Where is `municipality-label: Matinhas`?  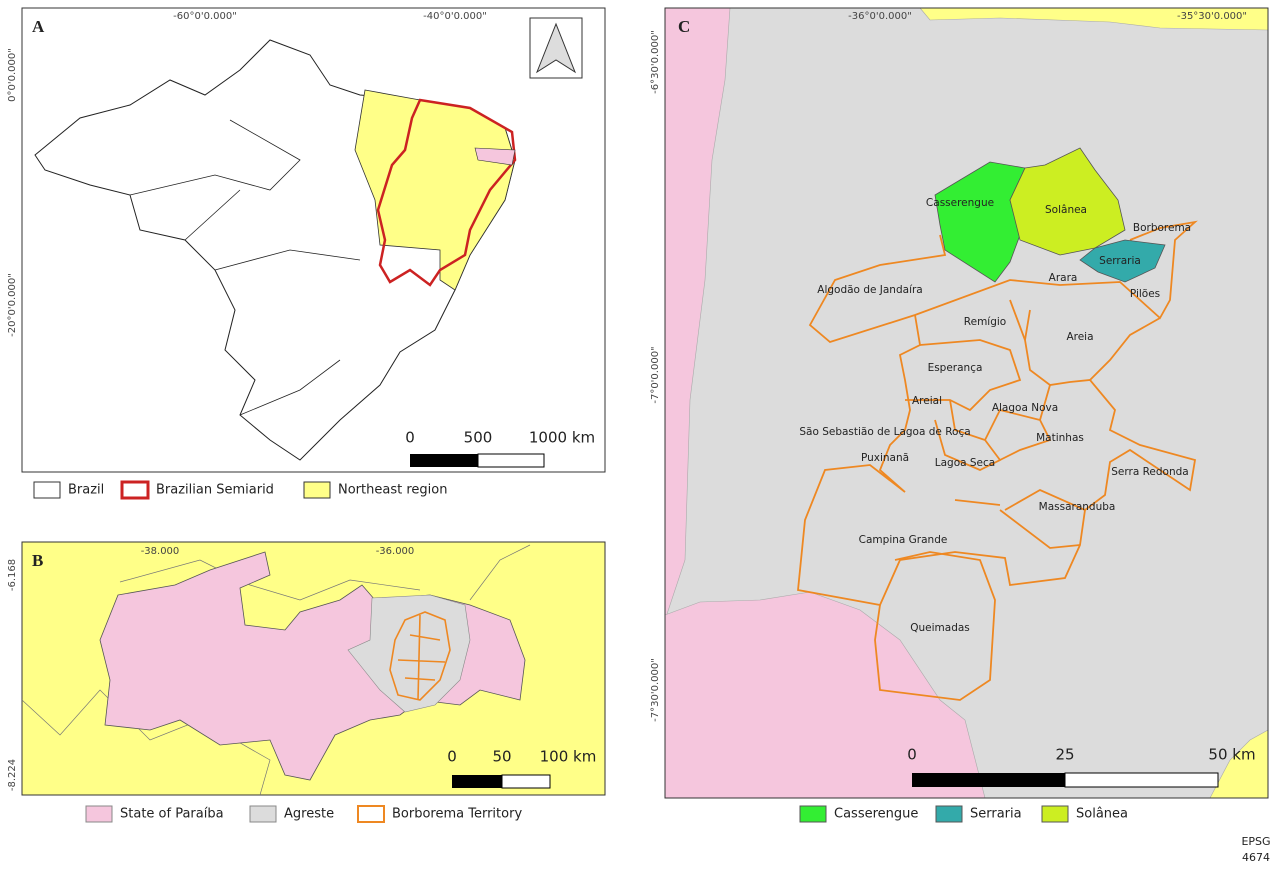 municipality-label: Matinhas is located at coordinates (1060, 438).